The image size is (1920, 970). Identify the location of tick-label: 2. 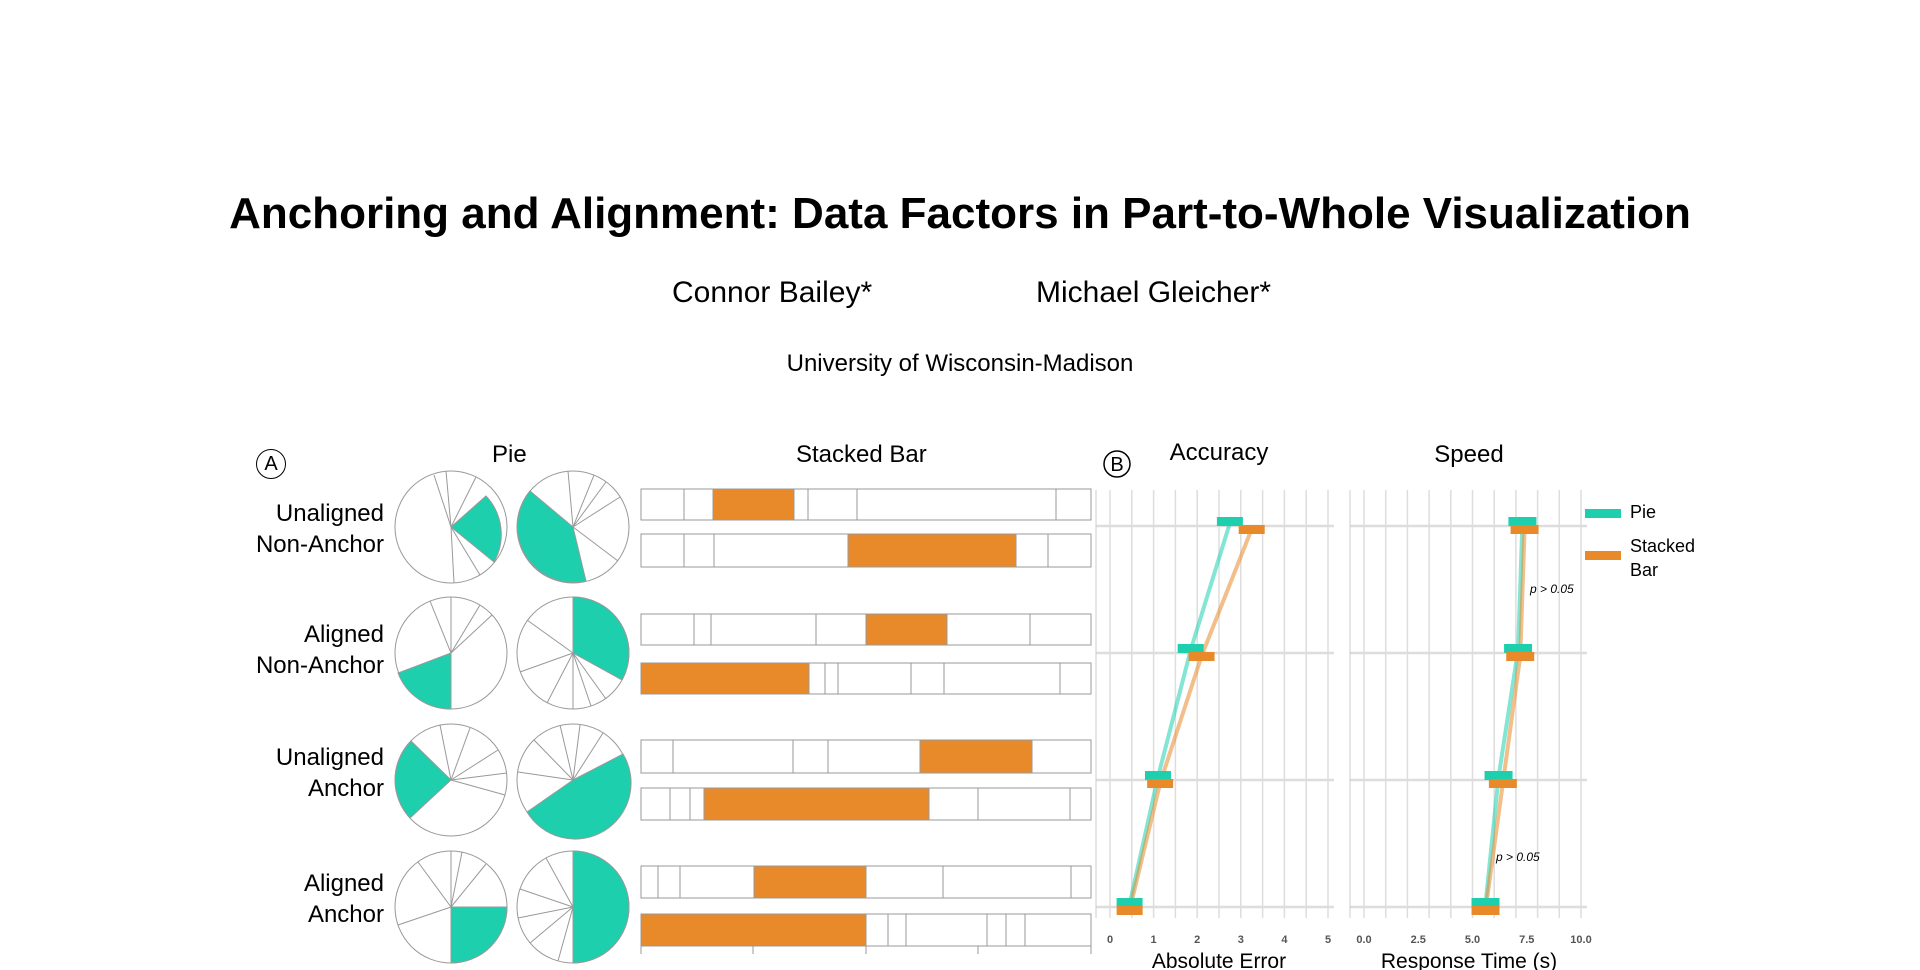
(1197, 940).